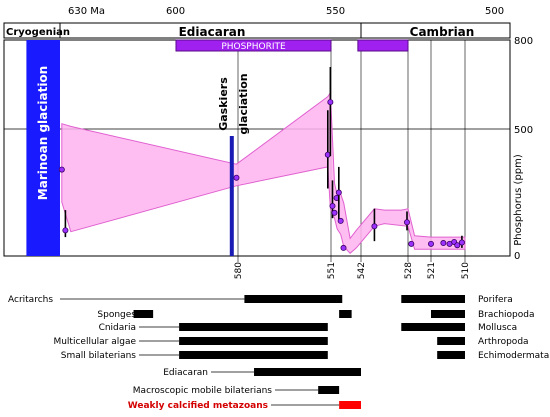 The width and height of the screenshot is (550, 417). I want to click on bottom-tick-label-580: 580, so click(239, 270).